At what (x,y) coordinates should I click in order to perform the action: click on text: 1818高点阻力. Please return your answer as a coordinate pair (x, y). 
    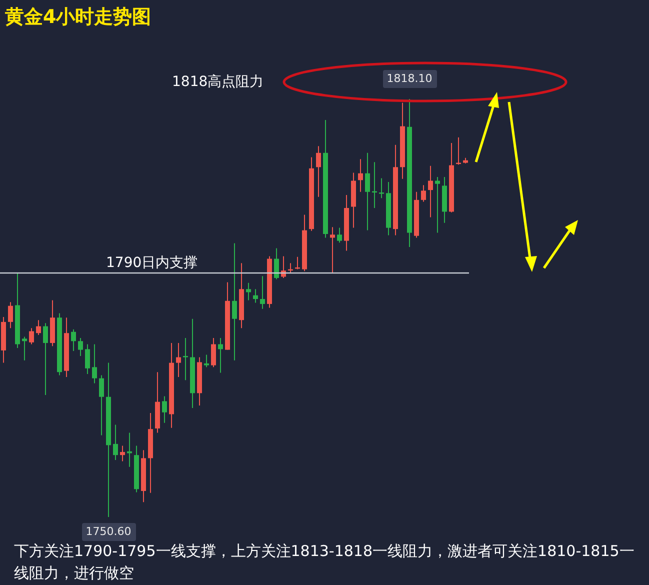
    Looking at the image, I should click on (218, 82).